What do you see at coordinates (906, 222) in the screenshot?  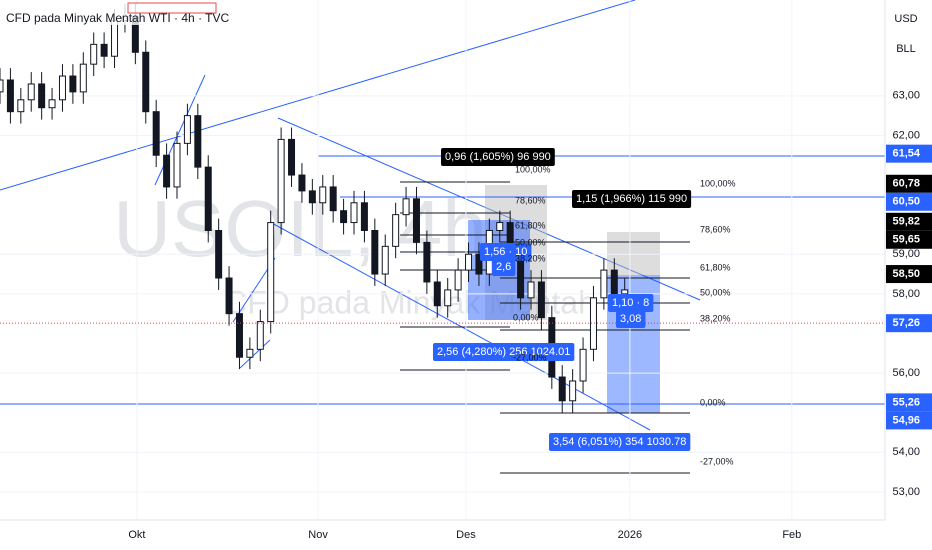 I see `price-tag-label: 59,82` at bounding box center [906, 222].